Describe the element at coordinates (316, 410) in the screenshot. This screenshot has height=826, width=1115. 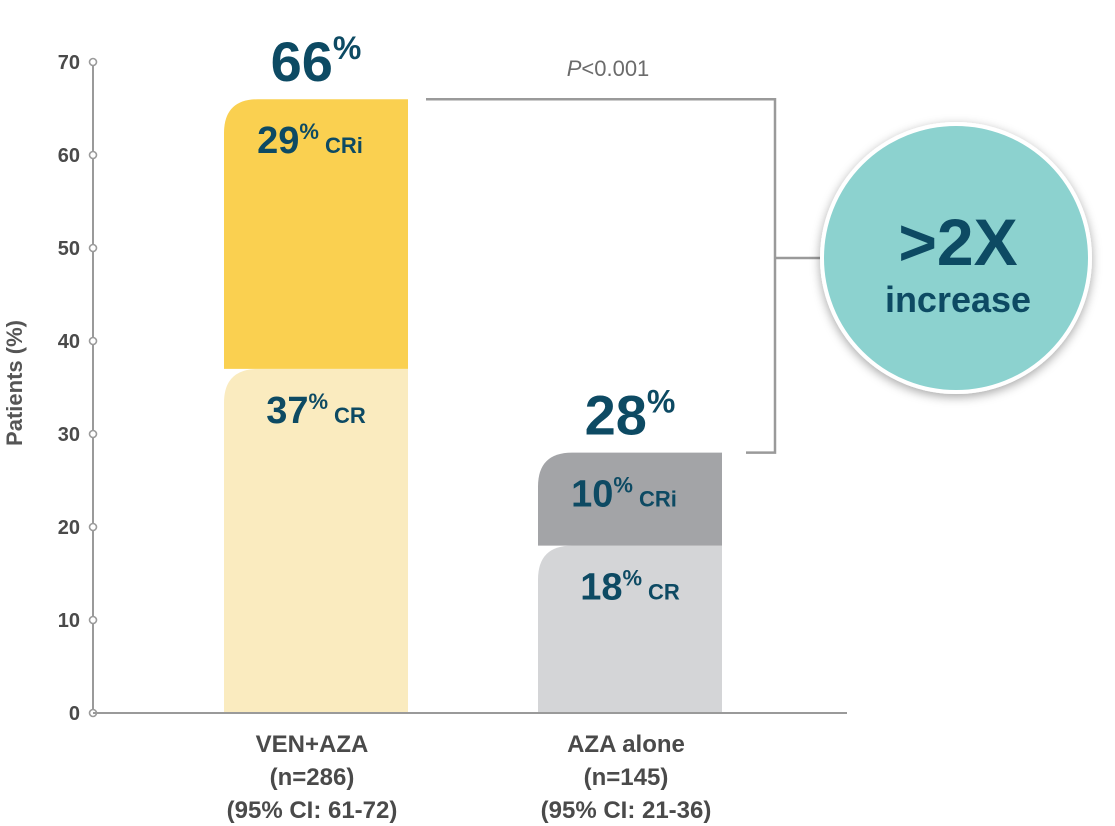
I see `segment-label: 37%CR` at that location.